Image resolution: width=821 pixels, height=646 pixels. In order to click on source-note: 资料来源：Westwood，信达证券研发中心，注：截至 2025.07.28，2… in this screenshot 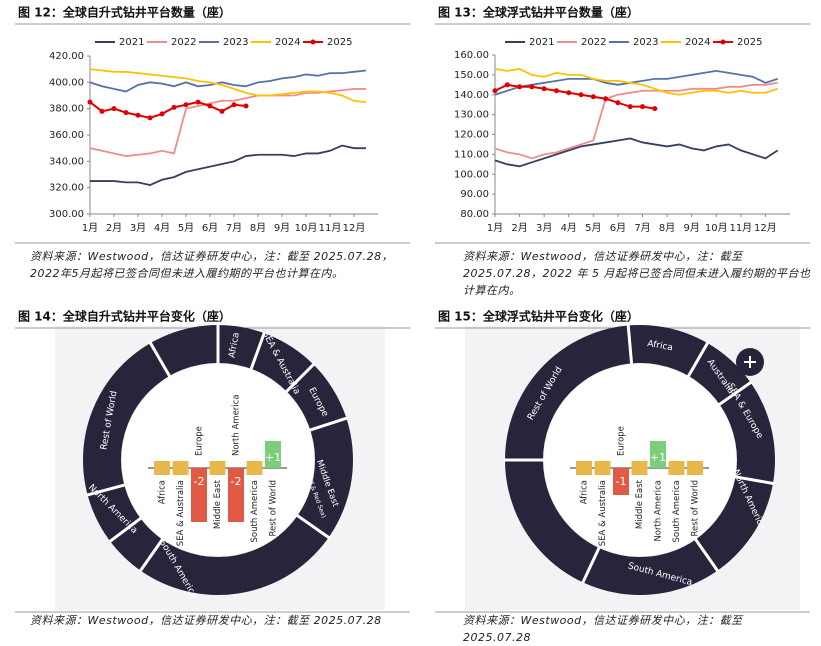, I will do `click(637, 273)`.